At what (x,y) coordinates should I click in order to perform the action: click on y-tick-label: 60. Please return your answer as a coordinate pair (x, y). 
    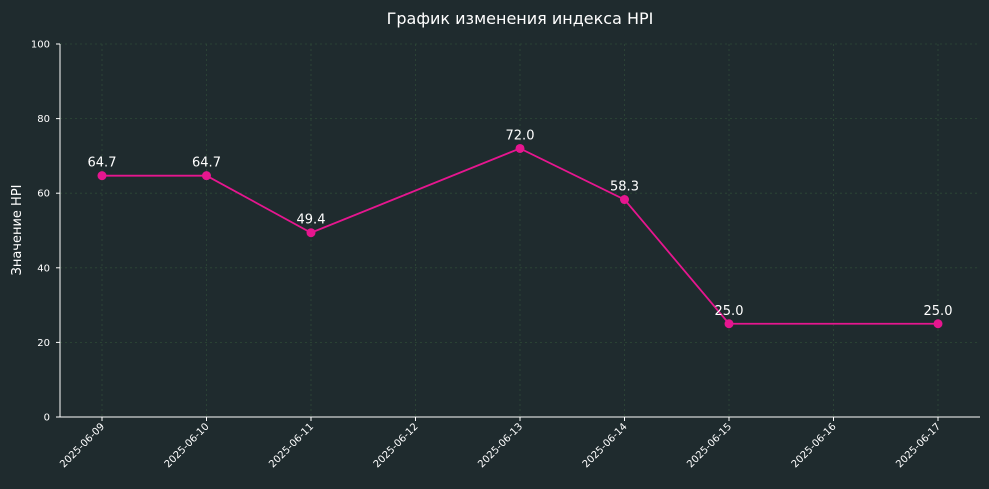
    Looking at the image, I should click on (43, 194).